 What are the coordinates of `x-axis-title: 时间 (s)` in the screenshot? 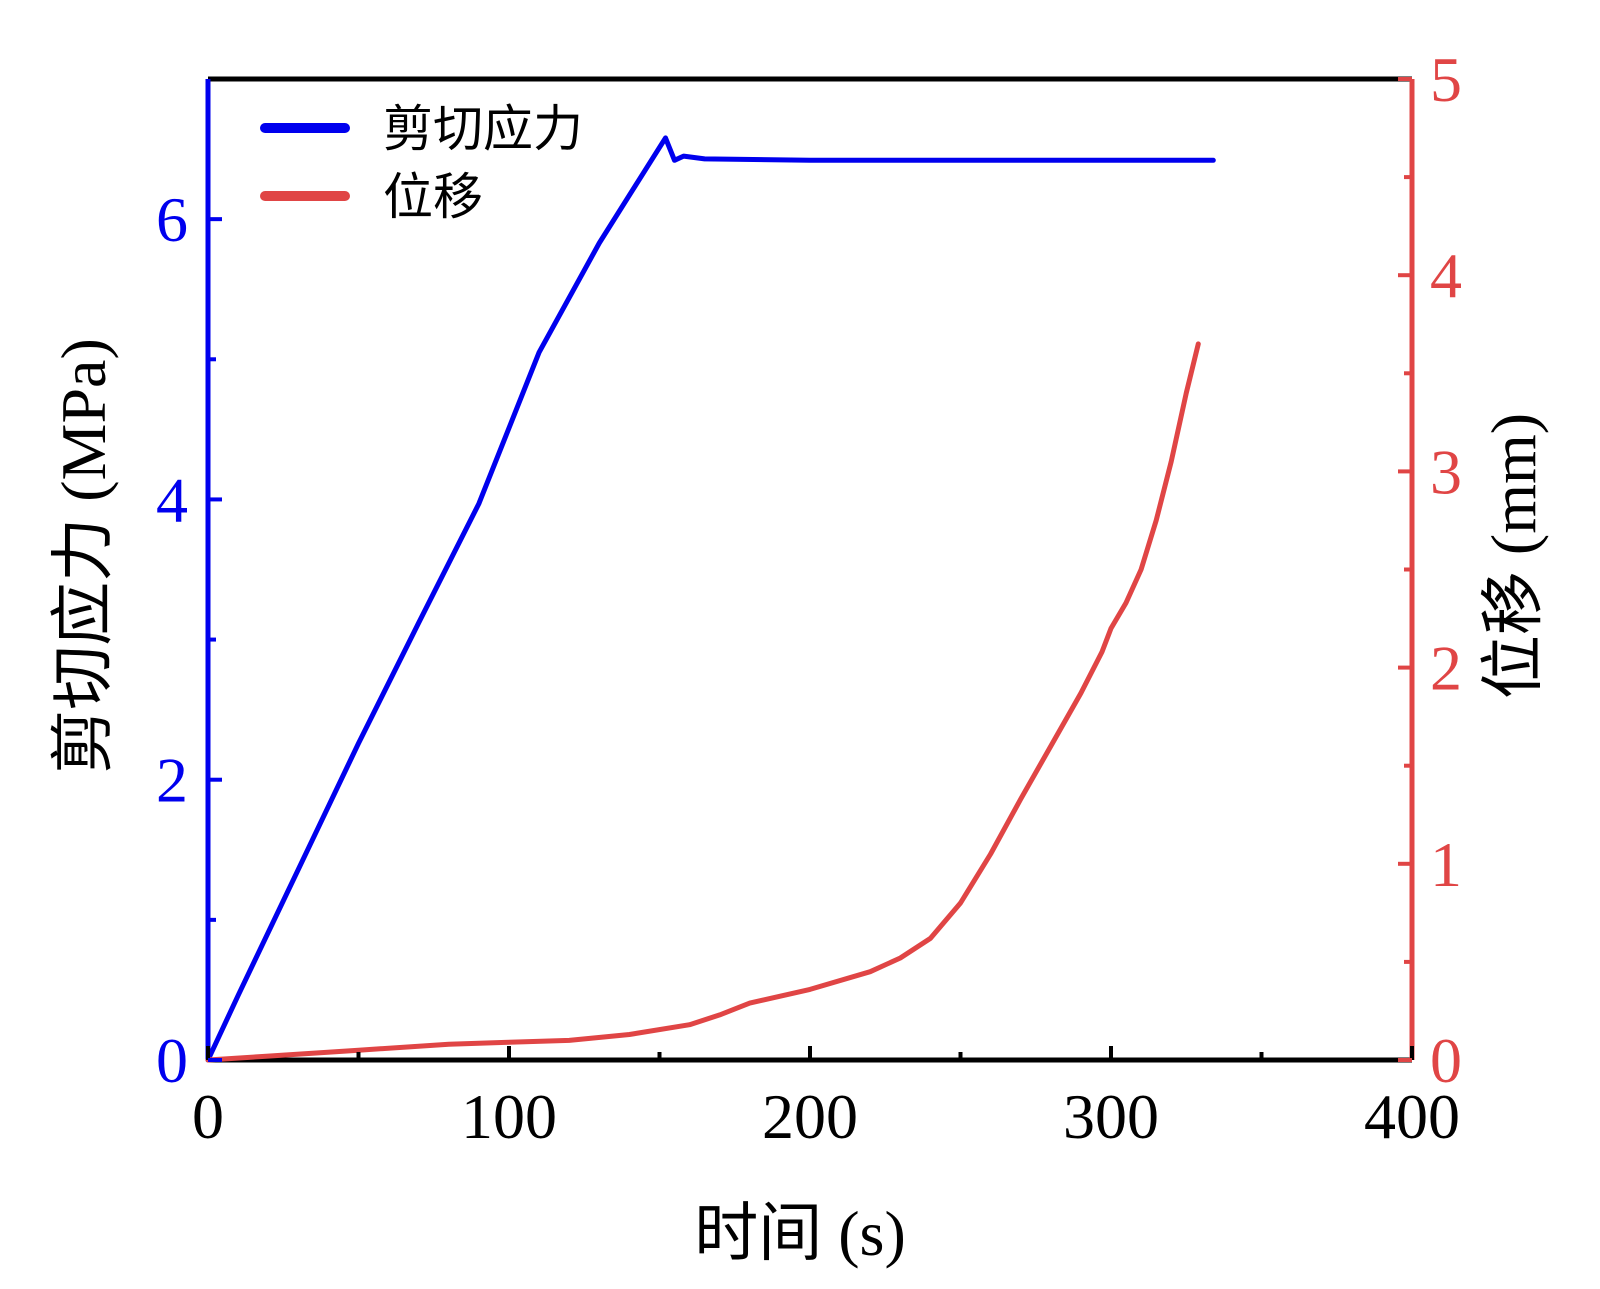 It's located at (800, 1233).